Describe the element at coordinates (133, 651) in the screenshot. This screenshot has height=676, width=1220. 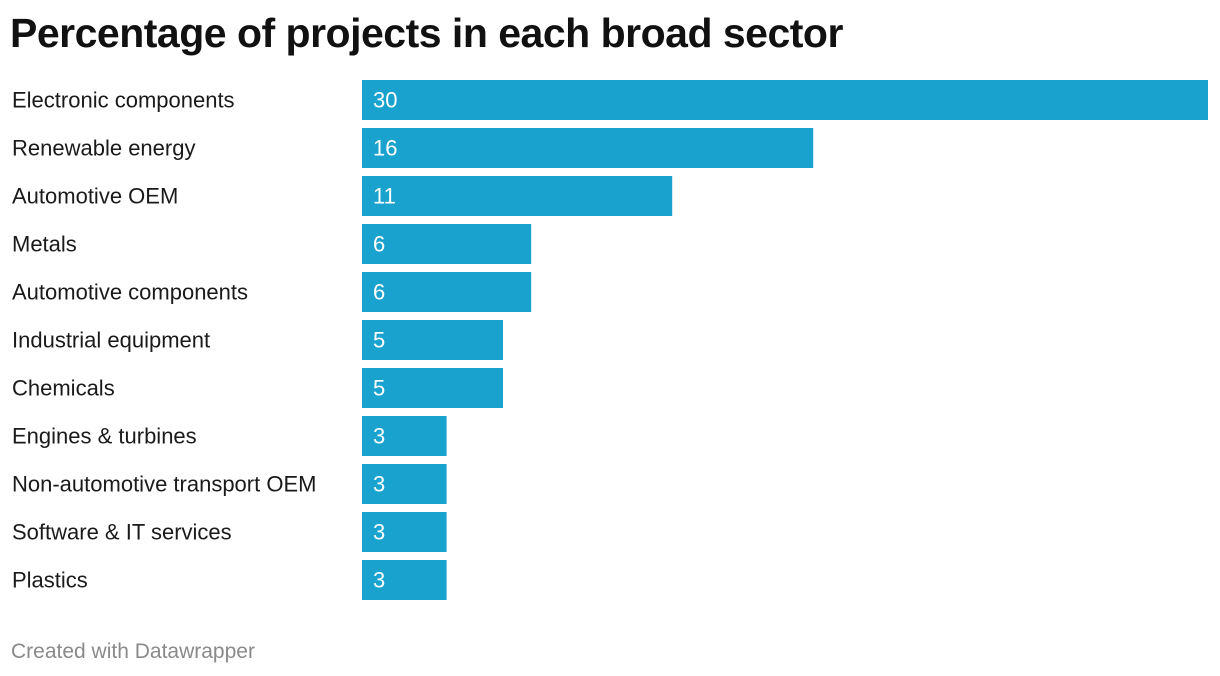
I see `attribution-footer: Created with Datawrapper` at that location.